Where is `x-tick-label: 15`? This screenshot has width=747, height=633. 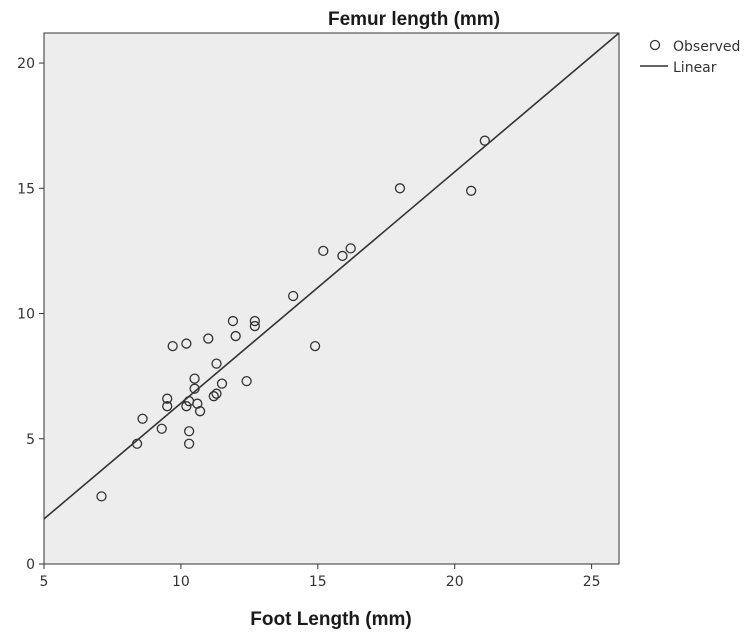
x-tick-label: 15 is located at coordinates (318, 582).